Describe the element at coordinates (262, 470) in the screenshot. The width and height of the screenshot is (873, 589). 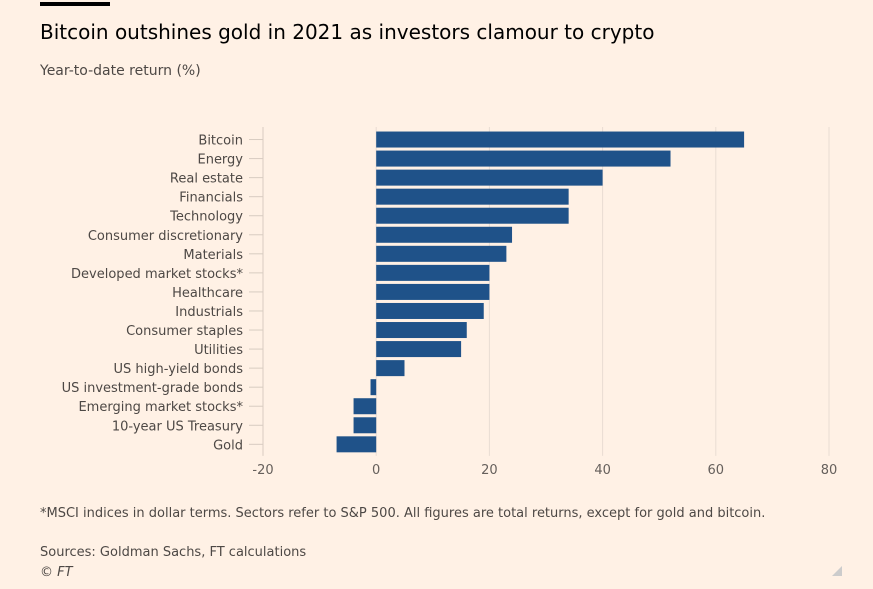
I see `x-tick-label: -20` at that location.